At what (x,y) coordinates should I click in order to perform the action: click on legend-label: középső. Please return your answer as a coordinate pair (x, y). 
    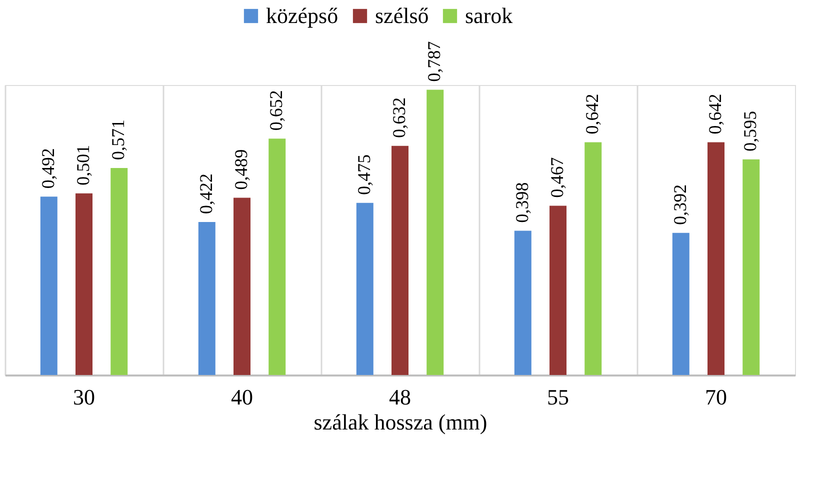
    Looking at the image, I should click on (302, 15).